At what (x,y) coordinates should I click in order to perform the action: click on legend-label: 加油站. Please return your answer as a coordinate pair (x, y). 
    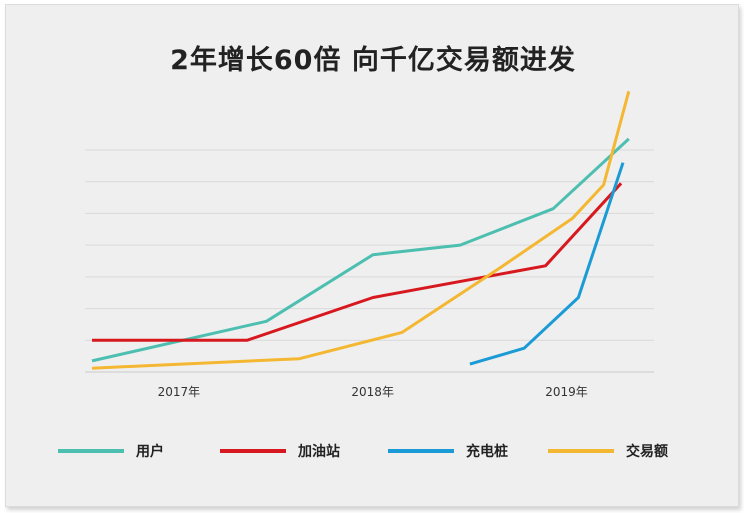
    Looking at the image, I should click on (318, 451).